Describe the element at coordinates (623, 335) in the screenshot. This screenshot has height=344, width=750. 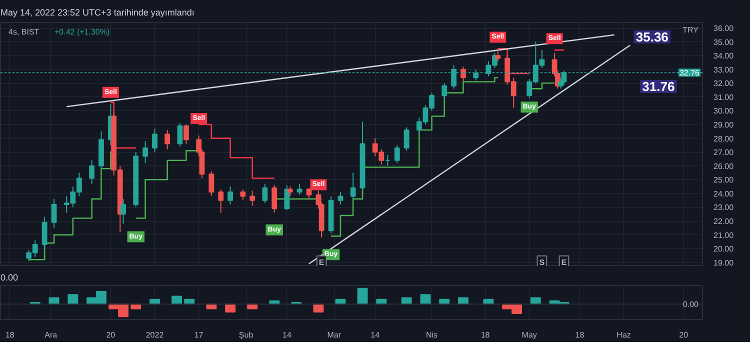
I see `x-tick-label: Haz` at that location.